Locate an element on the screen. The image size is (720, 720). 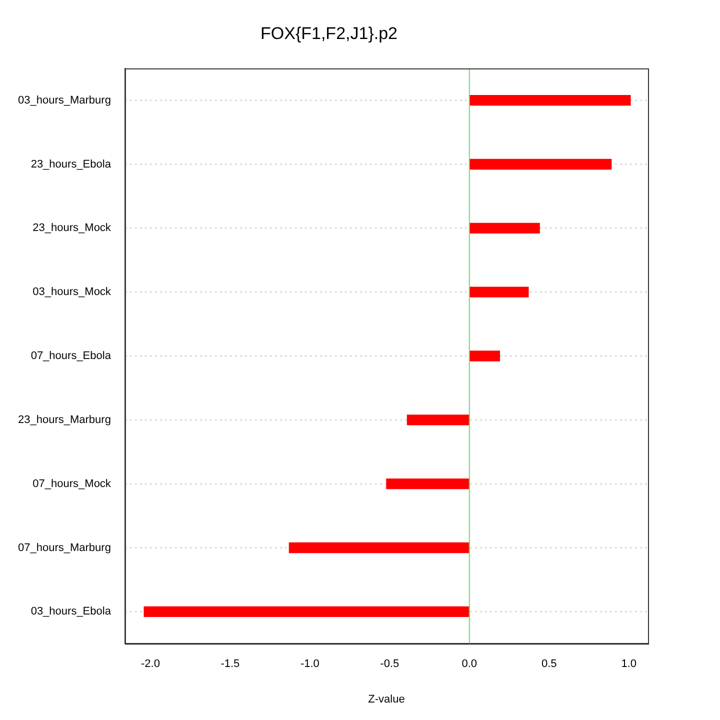
y-tick-label: 03_hours_Marburg is located at coordinates (64, 100).